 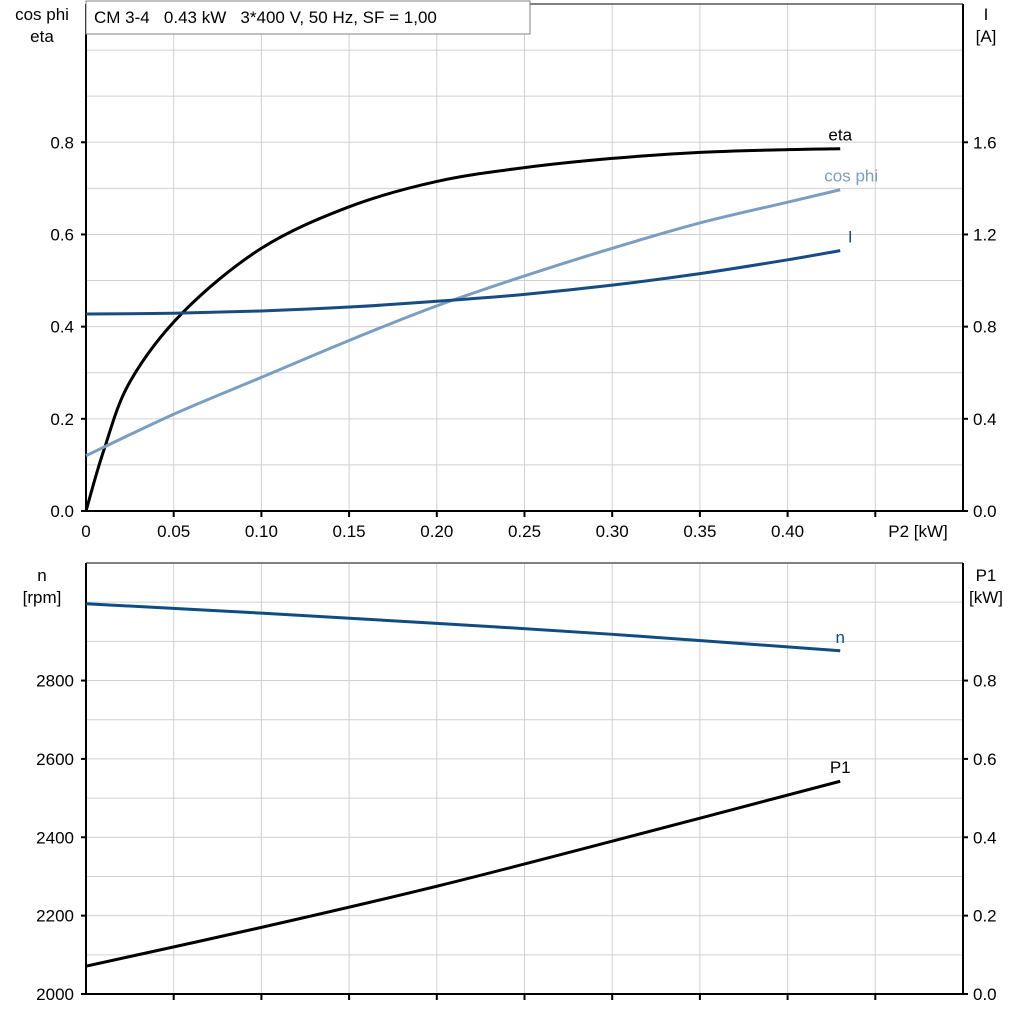 I want to click on y-tick-label-left: 2000, so click(x=55, y=994).